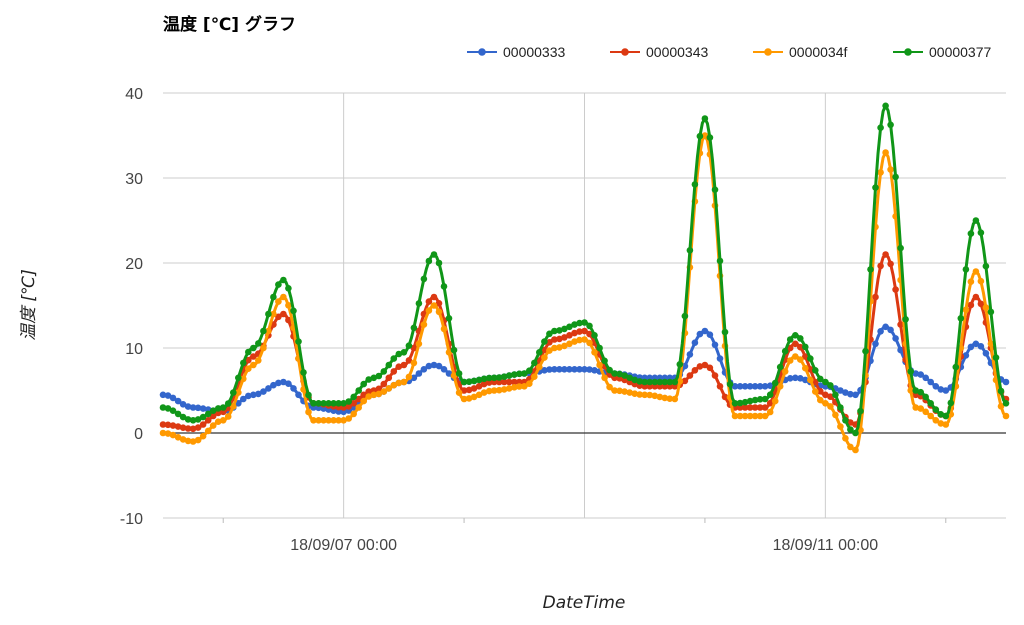 This screenshot has width=1024, height=625. I want to click on legend-item-00000343: 00000343, so click(659, 52).